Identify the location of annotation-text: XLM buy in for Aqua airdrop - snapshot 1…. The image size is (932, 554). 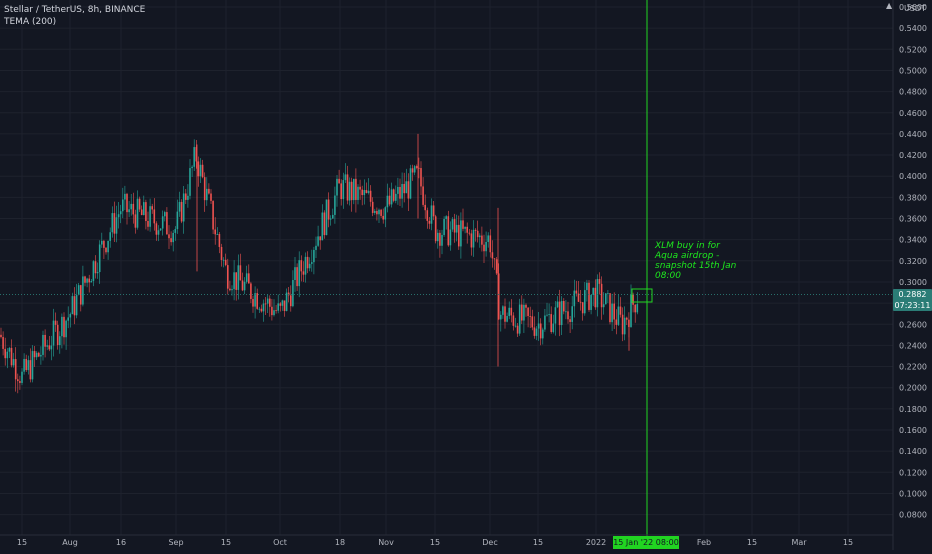
(696, 261).